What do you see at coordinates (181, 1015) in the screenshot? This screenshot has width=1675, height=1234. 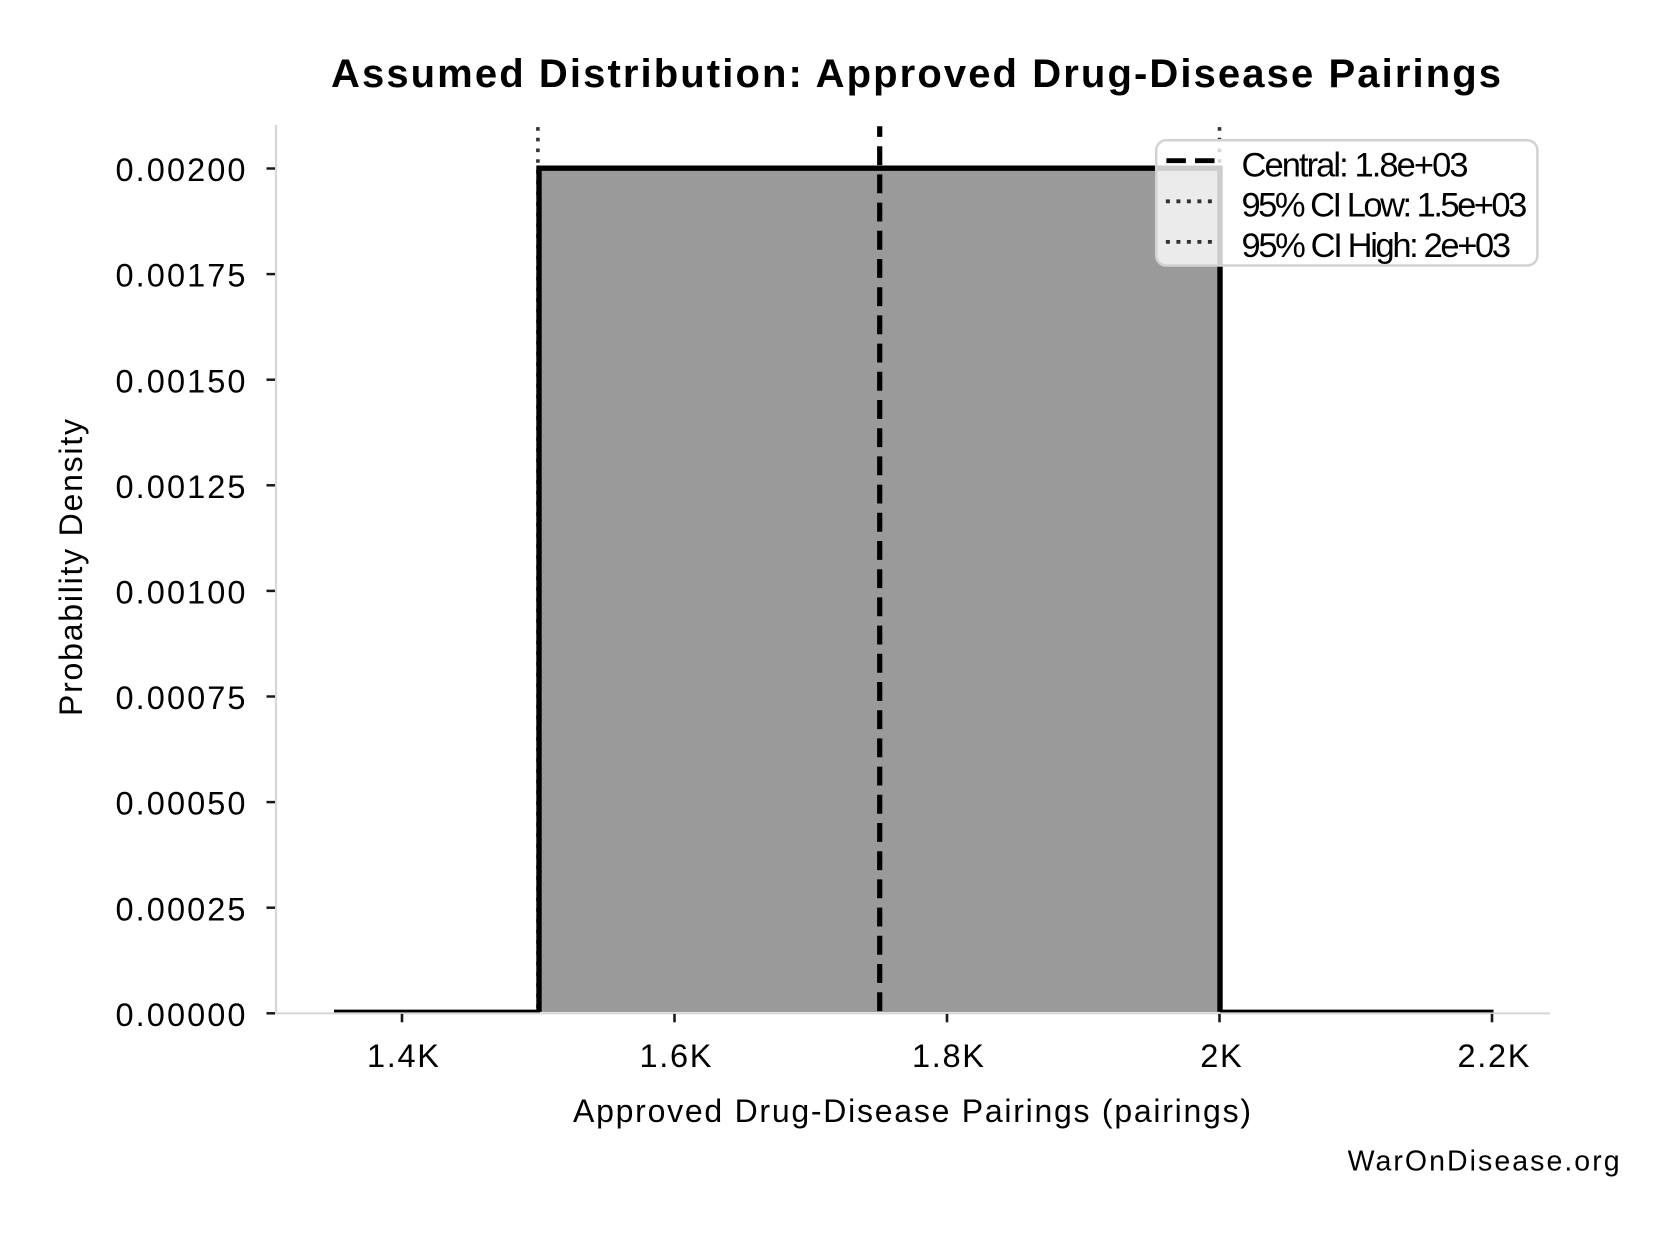 I see `svg-text: 0.00000` at bounding box center [181, 1015].